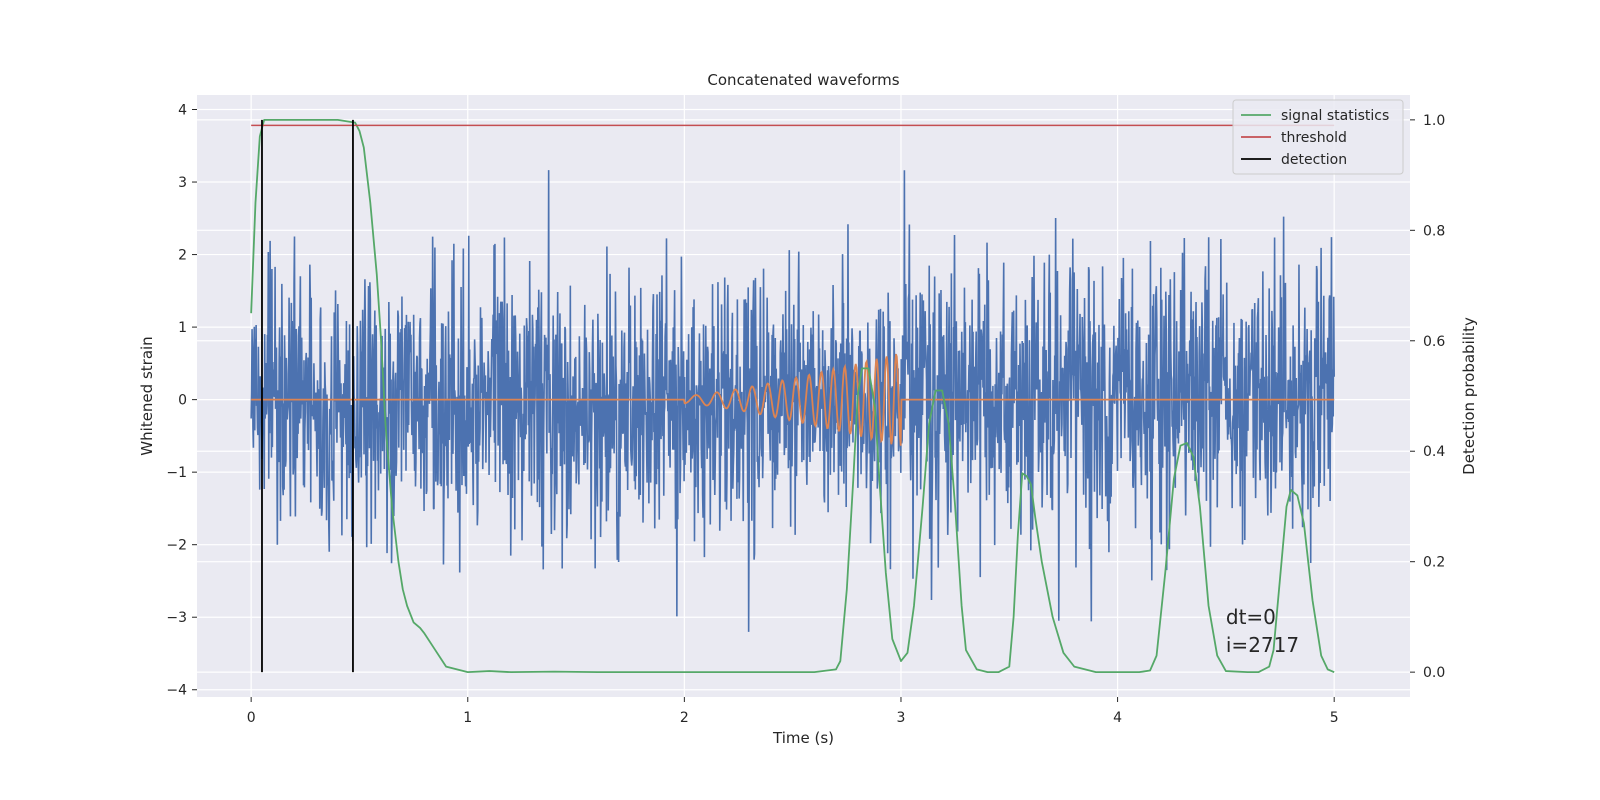  Describe the element at coordinates (1434, 452) in the screenshot. I see `y2-tick-label: 0.4` at that location.